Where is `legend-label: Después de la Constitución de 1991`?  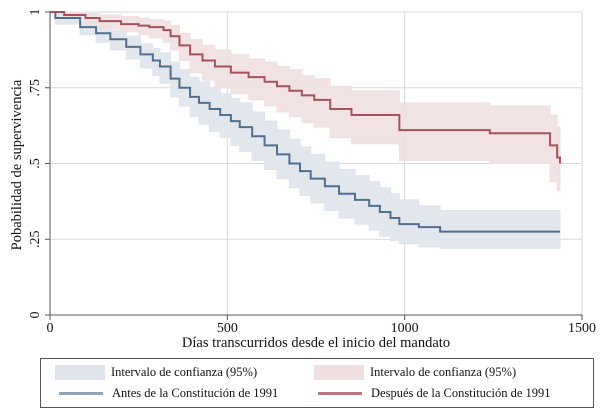 legend-label: Después de la Constitución de 1991 is located at coordinates (461, 393).